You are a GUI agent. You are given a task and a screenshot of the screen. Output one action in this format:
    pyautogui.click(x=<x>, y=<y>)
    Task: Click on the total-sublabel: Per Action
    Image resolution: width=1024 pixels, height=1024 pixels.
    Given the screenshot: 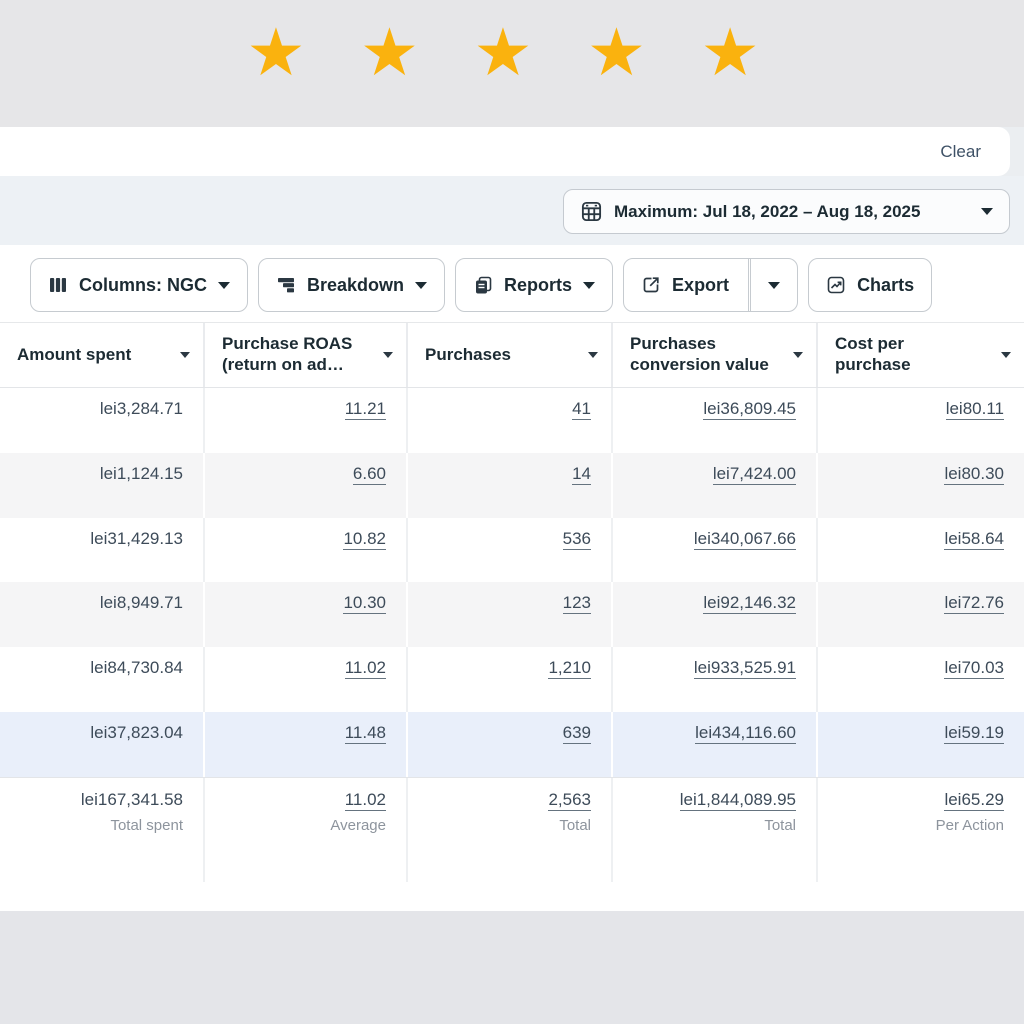 What is the action you would take?
    pyautogui.click(x=969, y=825)
    